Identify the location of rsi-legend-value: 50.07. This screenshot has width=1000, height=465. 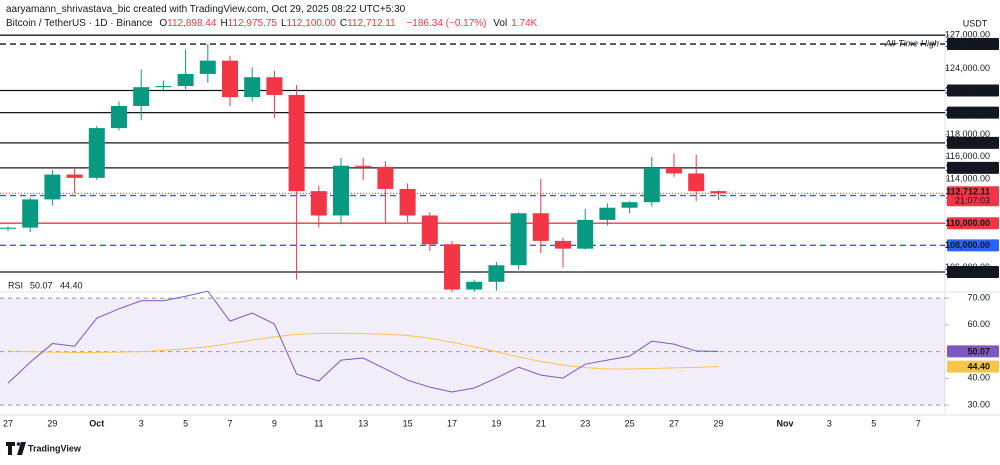
(41, 285).